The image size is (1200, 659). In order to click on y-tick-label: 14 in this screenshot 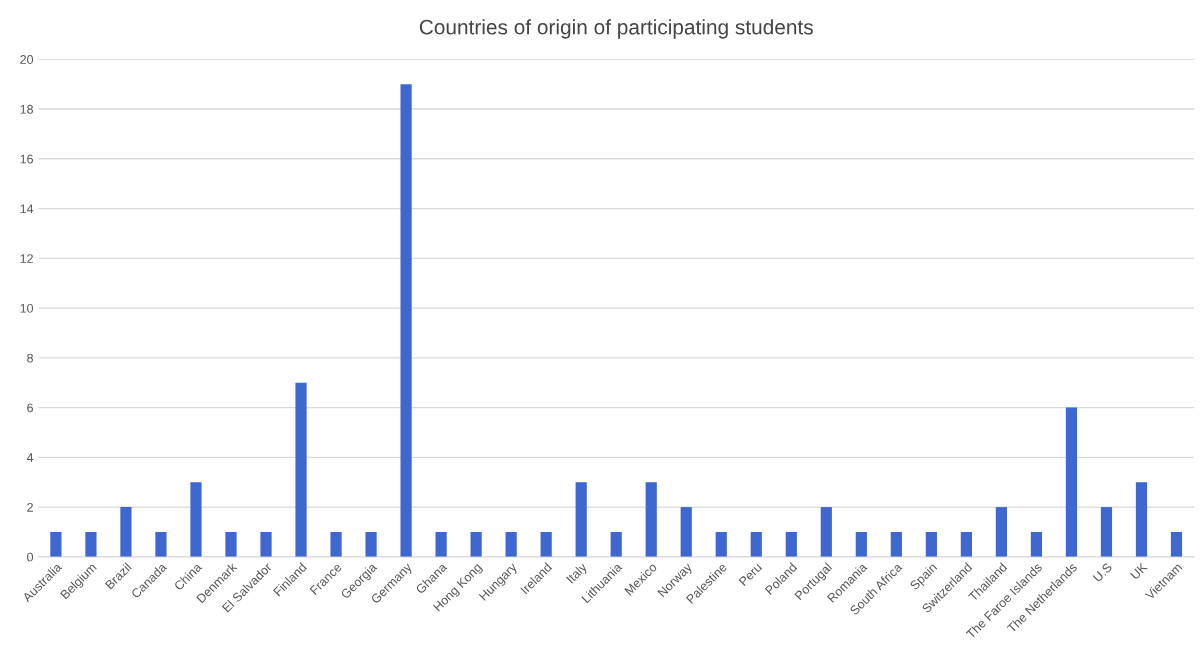, I will do `click(27, 209)`.